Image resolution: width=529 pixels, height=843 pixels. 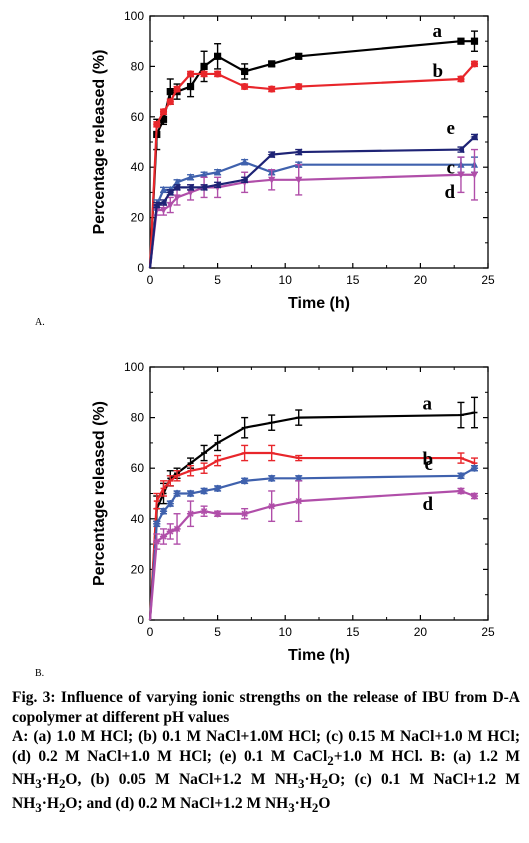 I want to click on series-b: b, so click(x=313, y=532).